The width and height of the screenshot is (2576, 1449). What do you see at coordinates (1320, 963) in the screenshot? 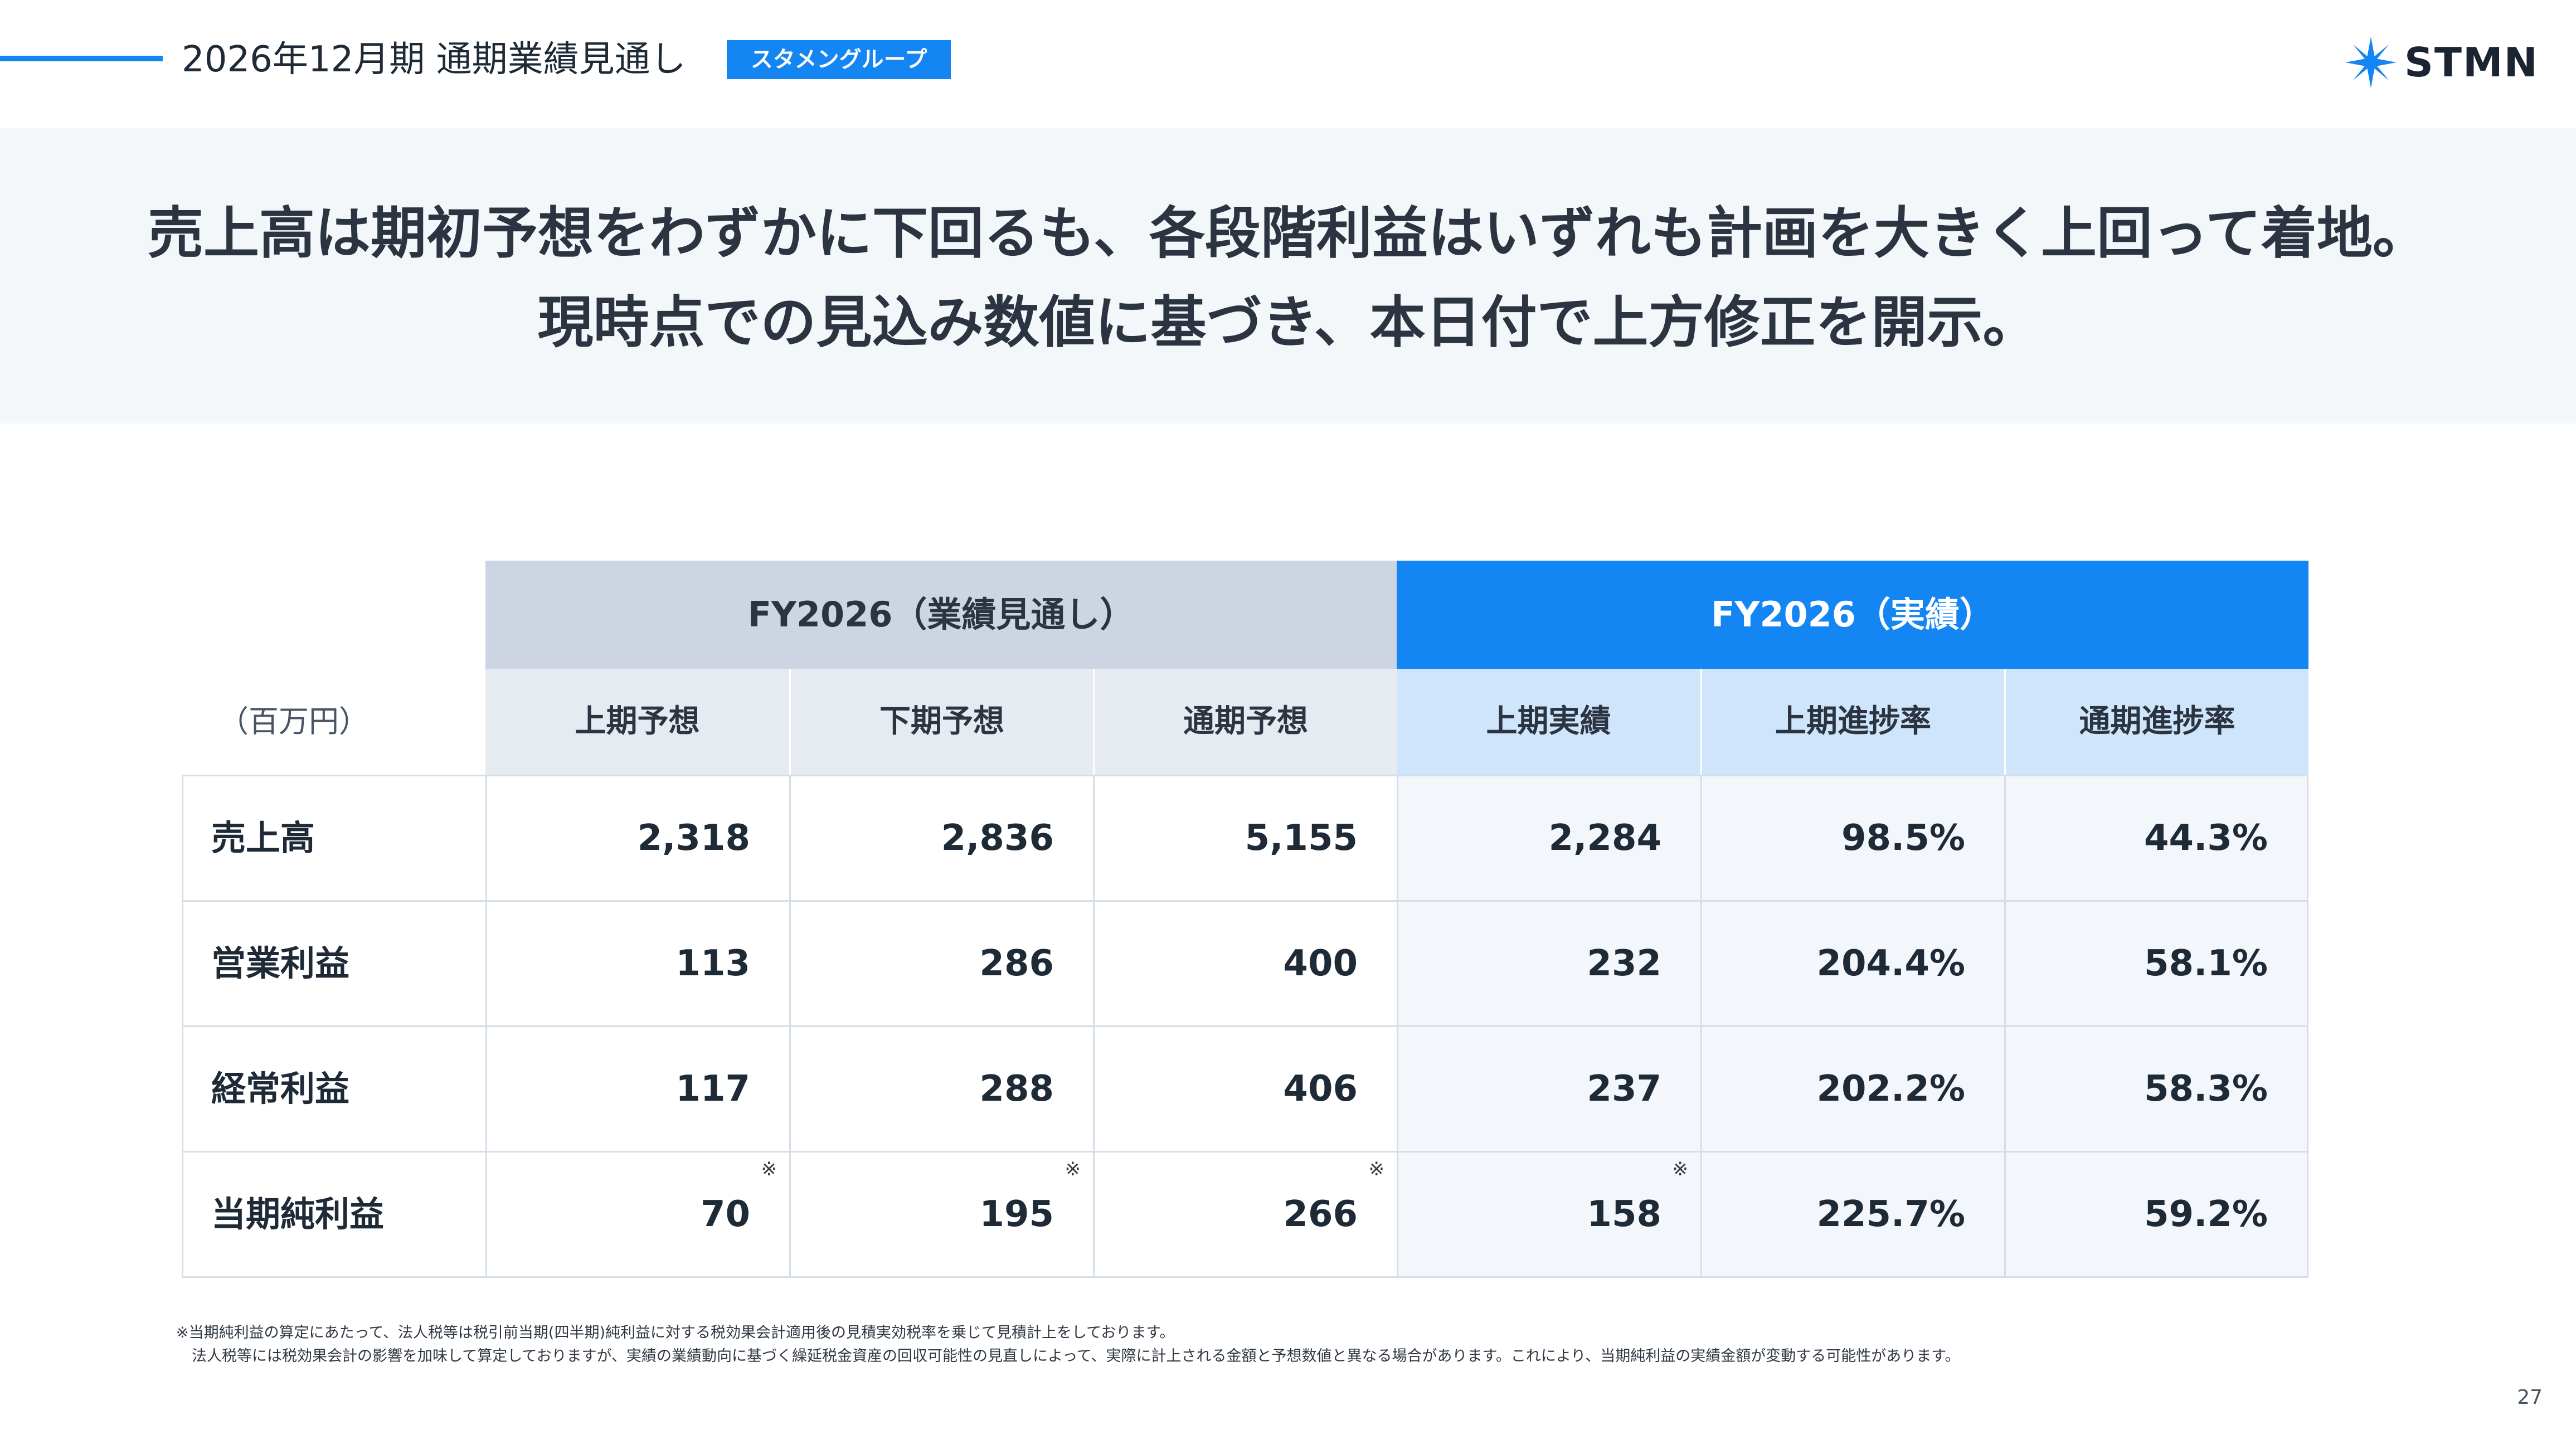
I see `cell-value: 400` at bounding box center [1320, 963].